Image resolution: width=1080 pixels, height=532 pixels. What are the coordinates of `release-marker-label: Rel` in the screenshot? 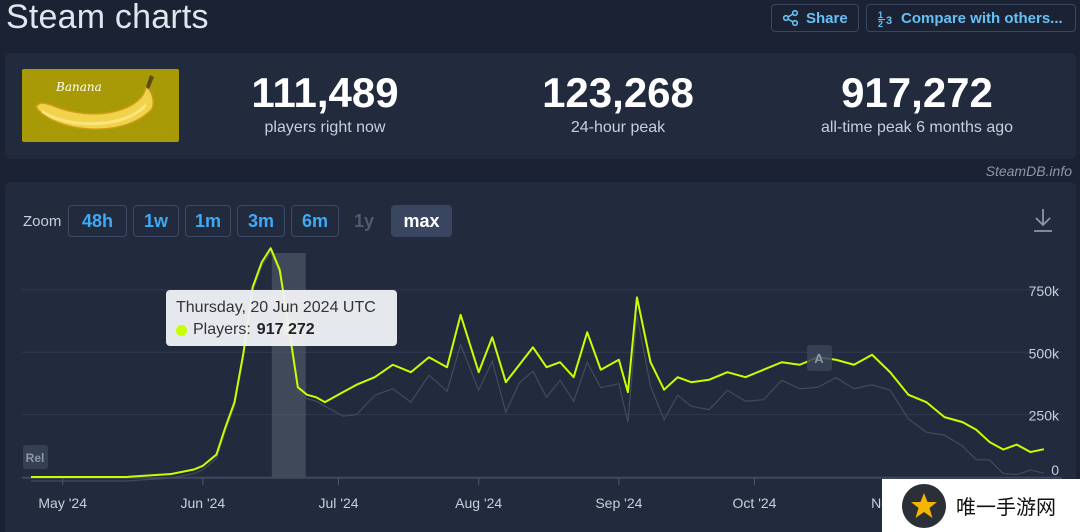 It's located at (35, 458).